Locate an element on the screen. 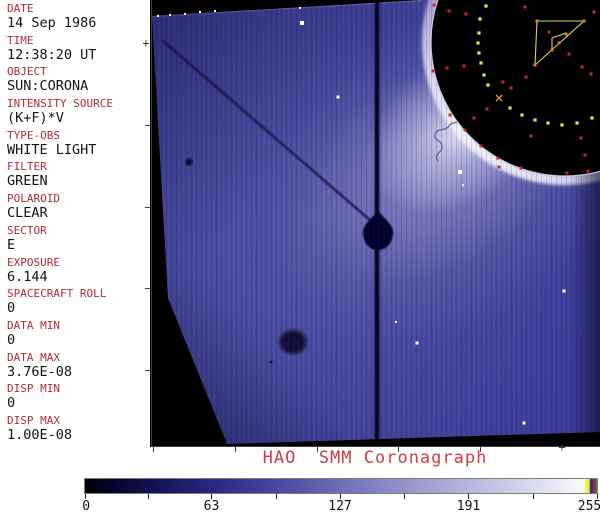  field-value: 3.76E-08 is located at coordinates (40, 371).